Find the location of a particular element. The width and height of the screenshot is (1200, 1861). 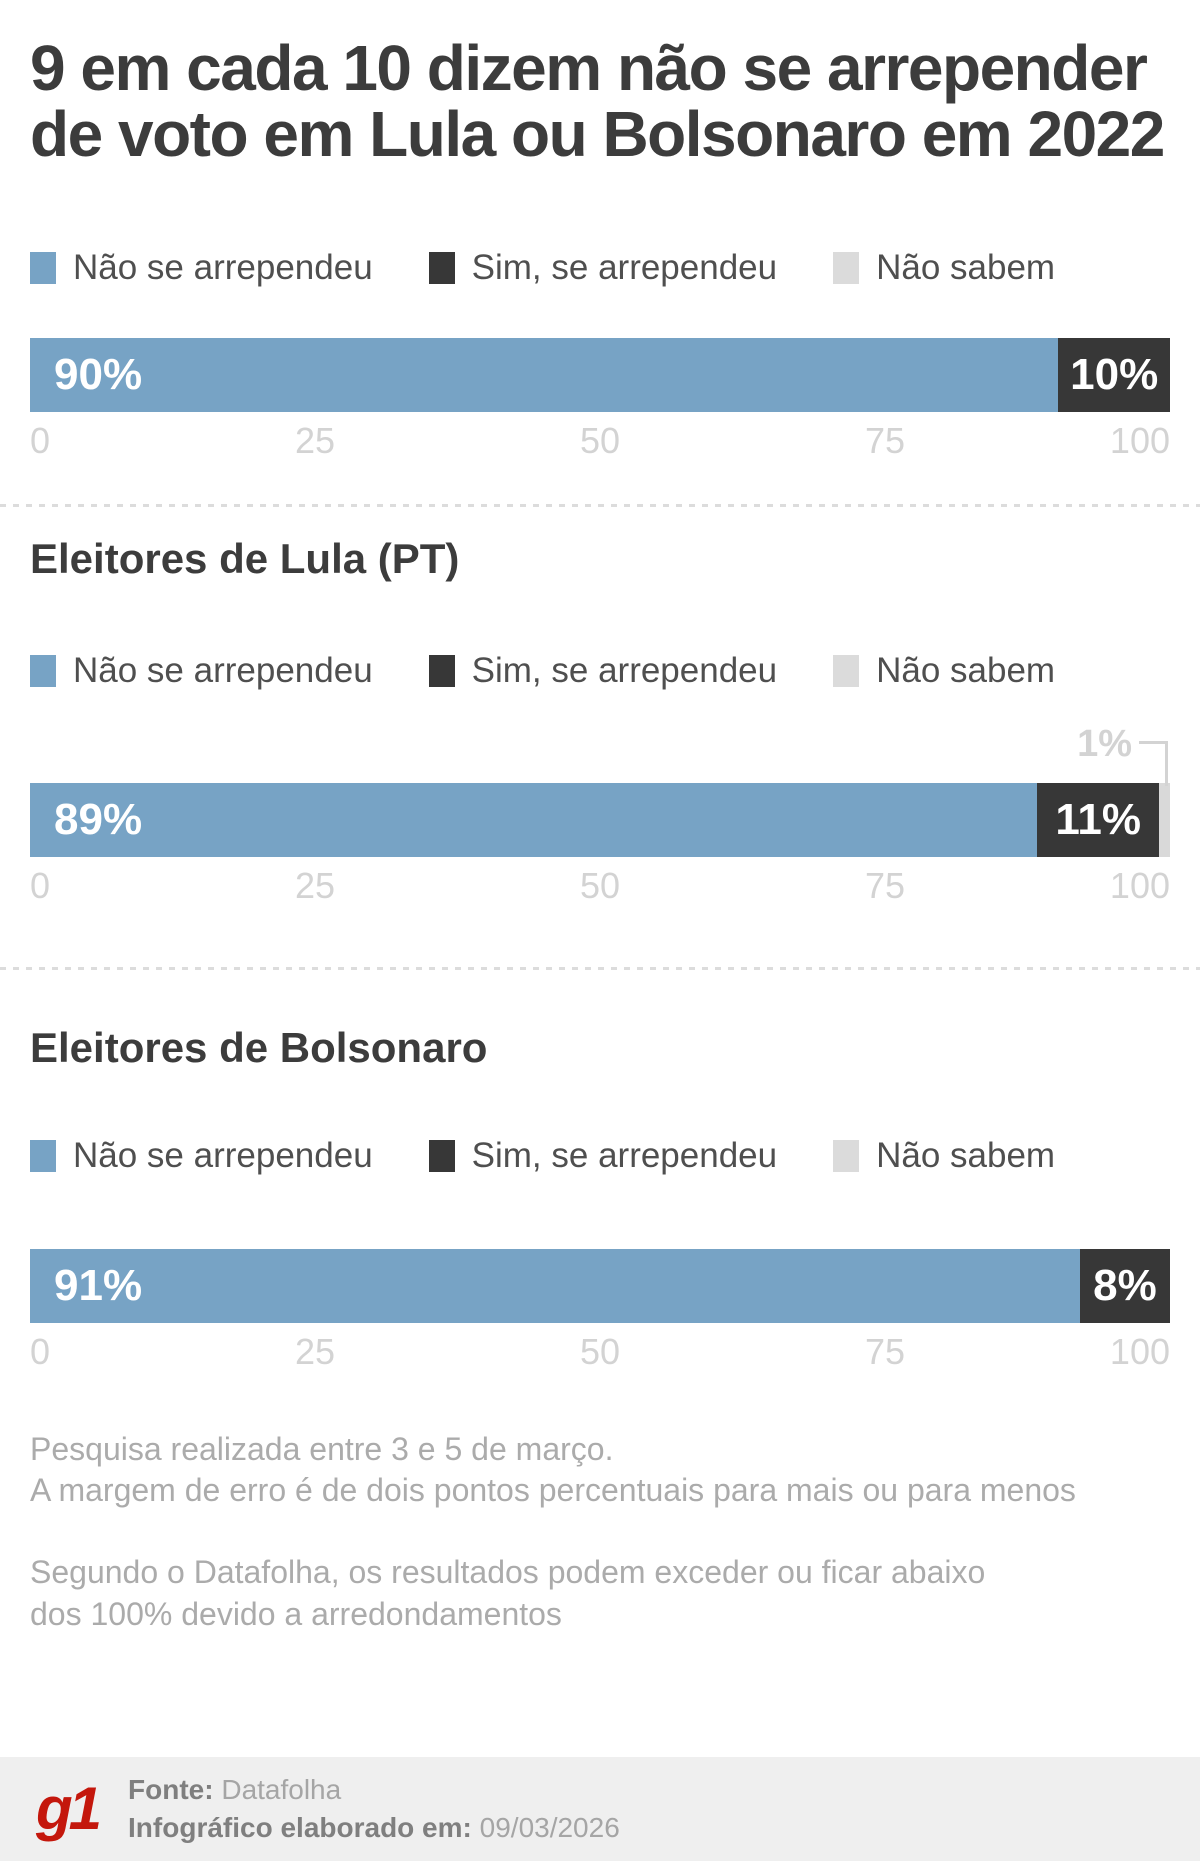

bar-chart-area: 1% 89% 11% 0 25 50 75 100 is located at coordinates (600, 815).